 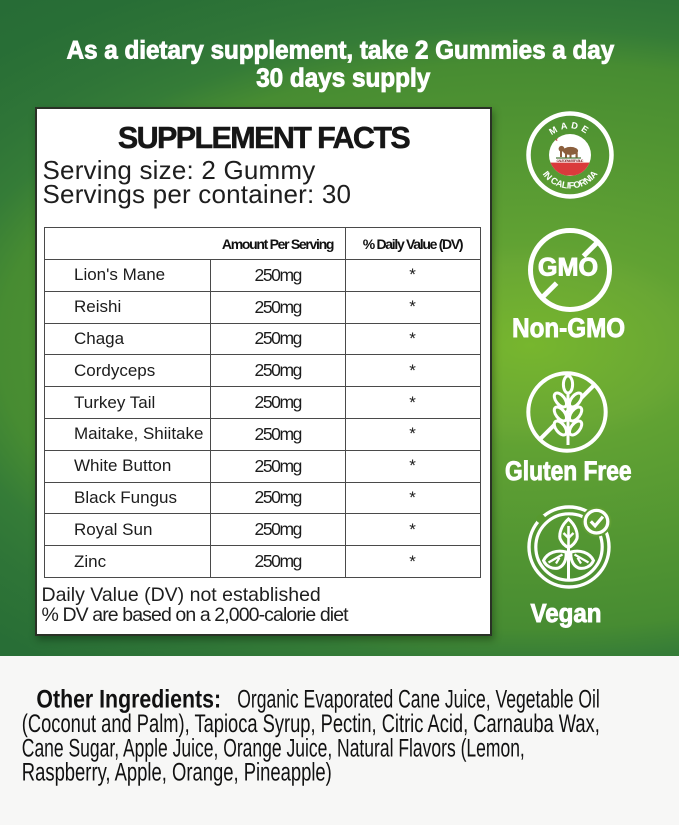 I want to click on svg-text: GMO, so click(x=568, y=267).